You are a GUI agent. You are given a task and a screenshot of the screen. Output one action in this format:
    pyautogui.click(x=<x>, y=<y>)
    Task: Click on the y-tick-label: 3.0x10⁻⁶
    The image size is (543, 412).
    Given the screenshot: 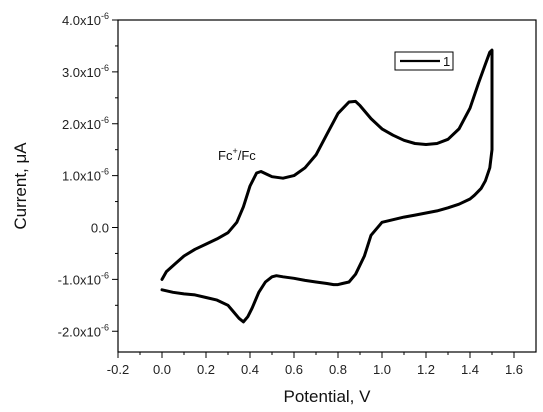 What is the action you would take?
    pyautogui.click(x=85, y=71)
    